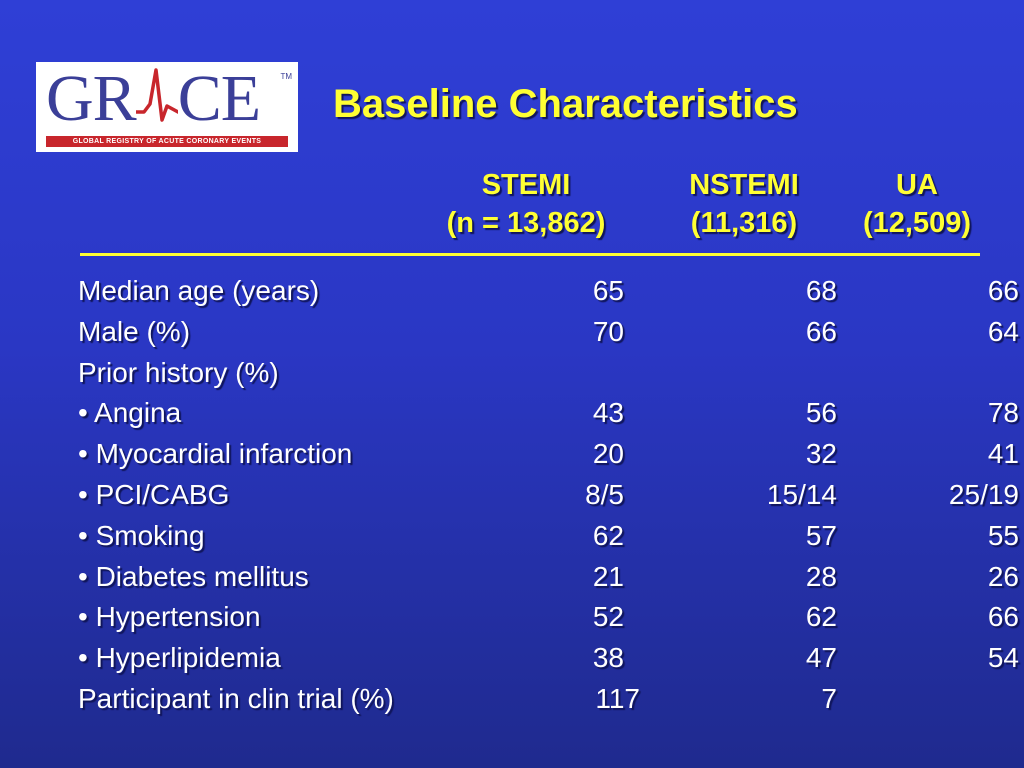 The image size is (1024, 768). Describe the element at coordinates (1003, 413) in the screenshot. I see `ua-value: 78` at that location.